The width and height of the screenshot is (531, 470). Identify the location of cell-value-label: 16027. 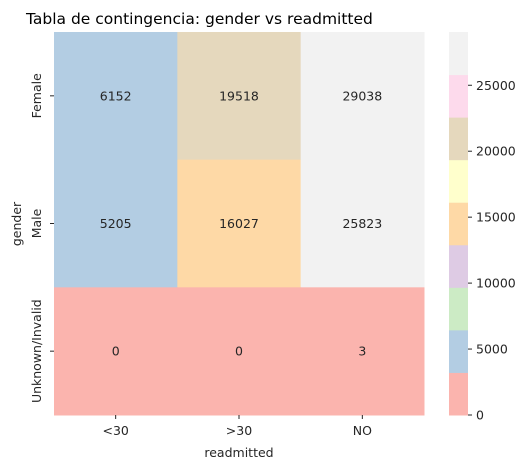
(239, 223).